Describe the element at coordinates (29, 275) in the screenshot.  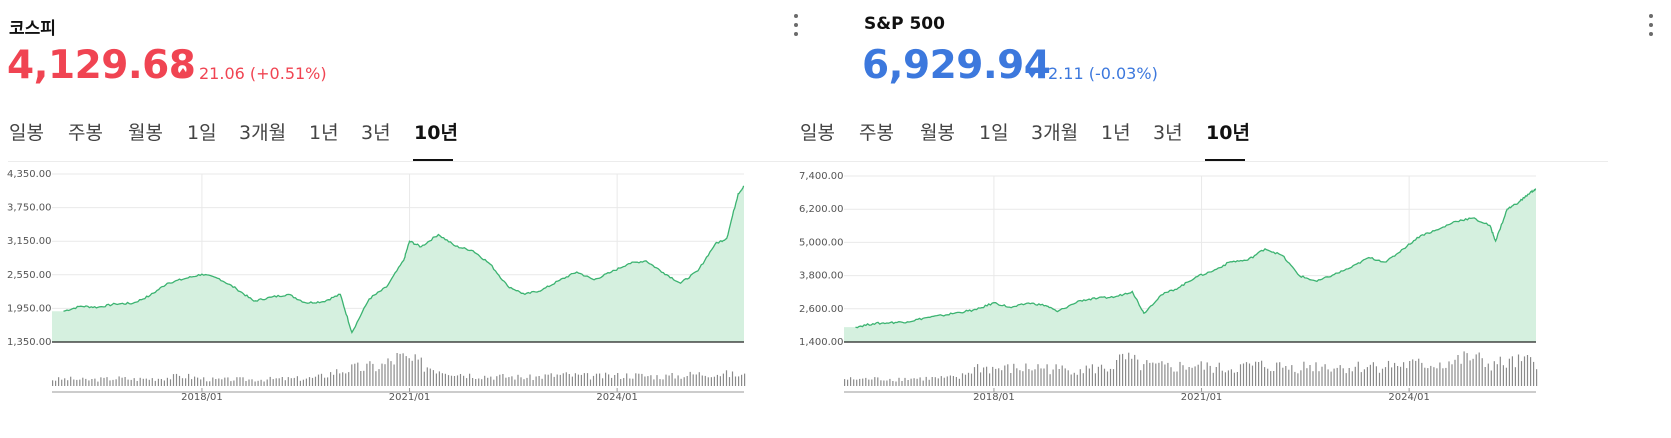
I see `y-tick-label: 2,550.00` at that location.